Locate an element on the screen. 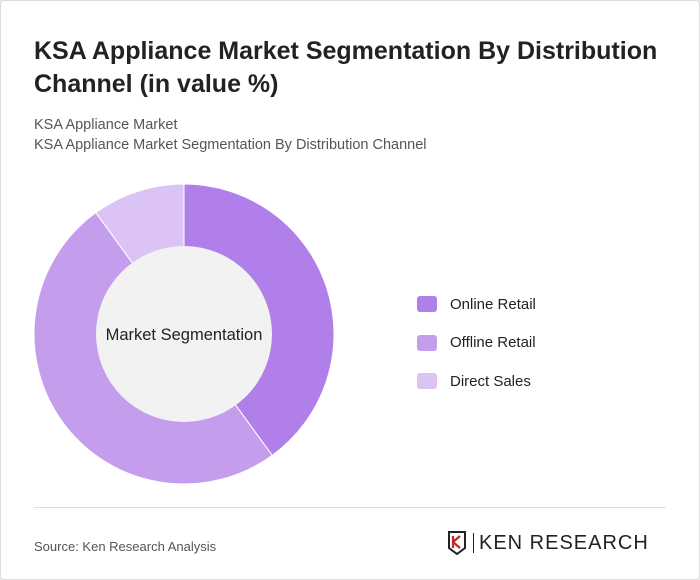 The height and width of the screenshot is (580, 700). source-note: Source: Ken Research Analysis is located at coordinates (125, 546).